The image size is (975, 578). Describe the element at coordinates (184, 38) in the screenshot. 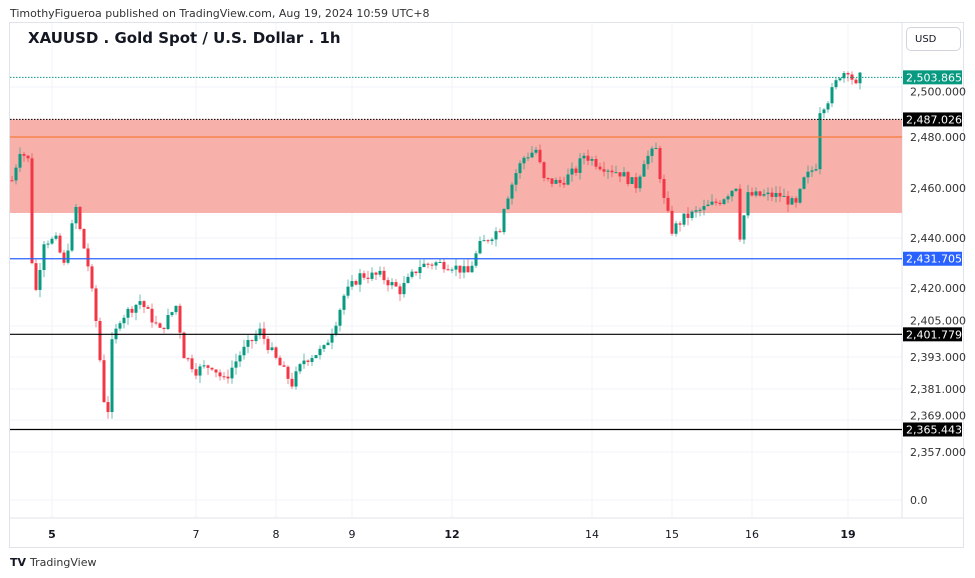

I see `chart-title: XAUUSD . Gold Spot / U.S. Dollar . 1h` at that location.